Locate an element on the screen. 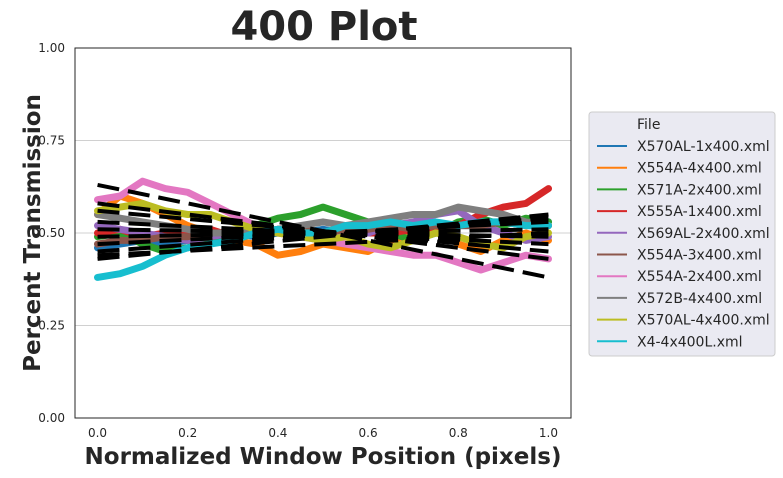 The image size is (783, 478). x-tick-label: 0.0 is located at coordinates (97, 433).